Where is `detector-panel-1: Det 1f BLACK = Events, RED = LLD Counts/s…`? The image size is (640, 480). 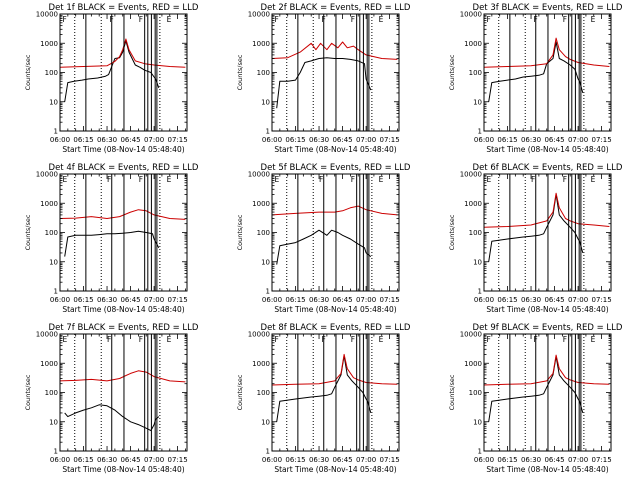
detector-panel-1: Det 1f BLACK = Events, RED = LLD Counts/s… is located at coordinates (111, 78).